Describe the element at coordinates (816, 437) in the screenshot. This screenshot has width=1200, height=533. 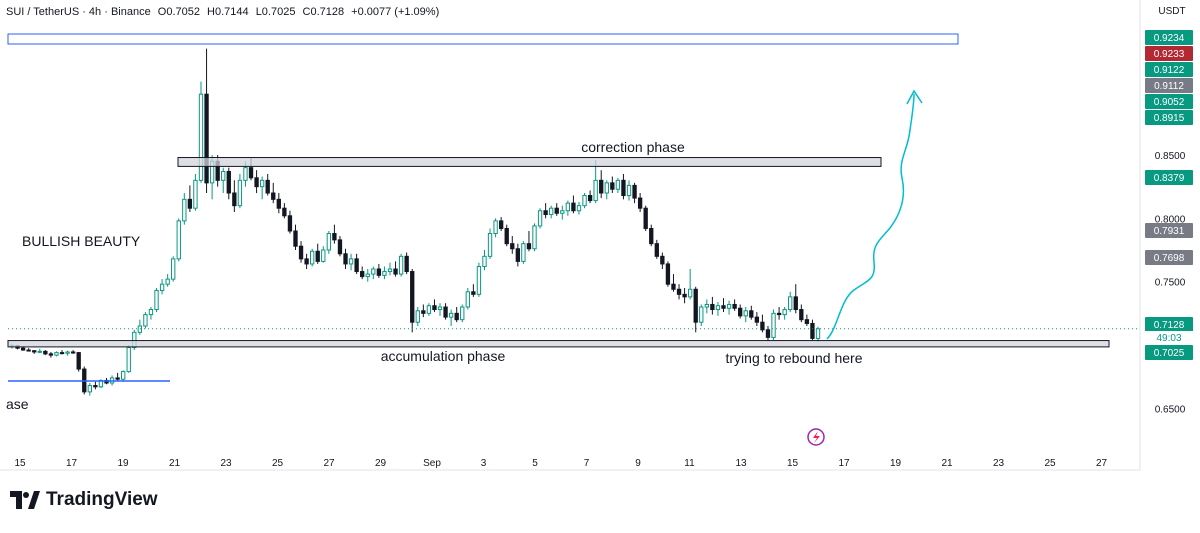
I see `event-lightning-icon` at that location.